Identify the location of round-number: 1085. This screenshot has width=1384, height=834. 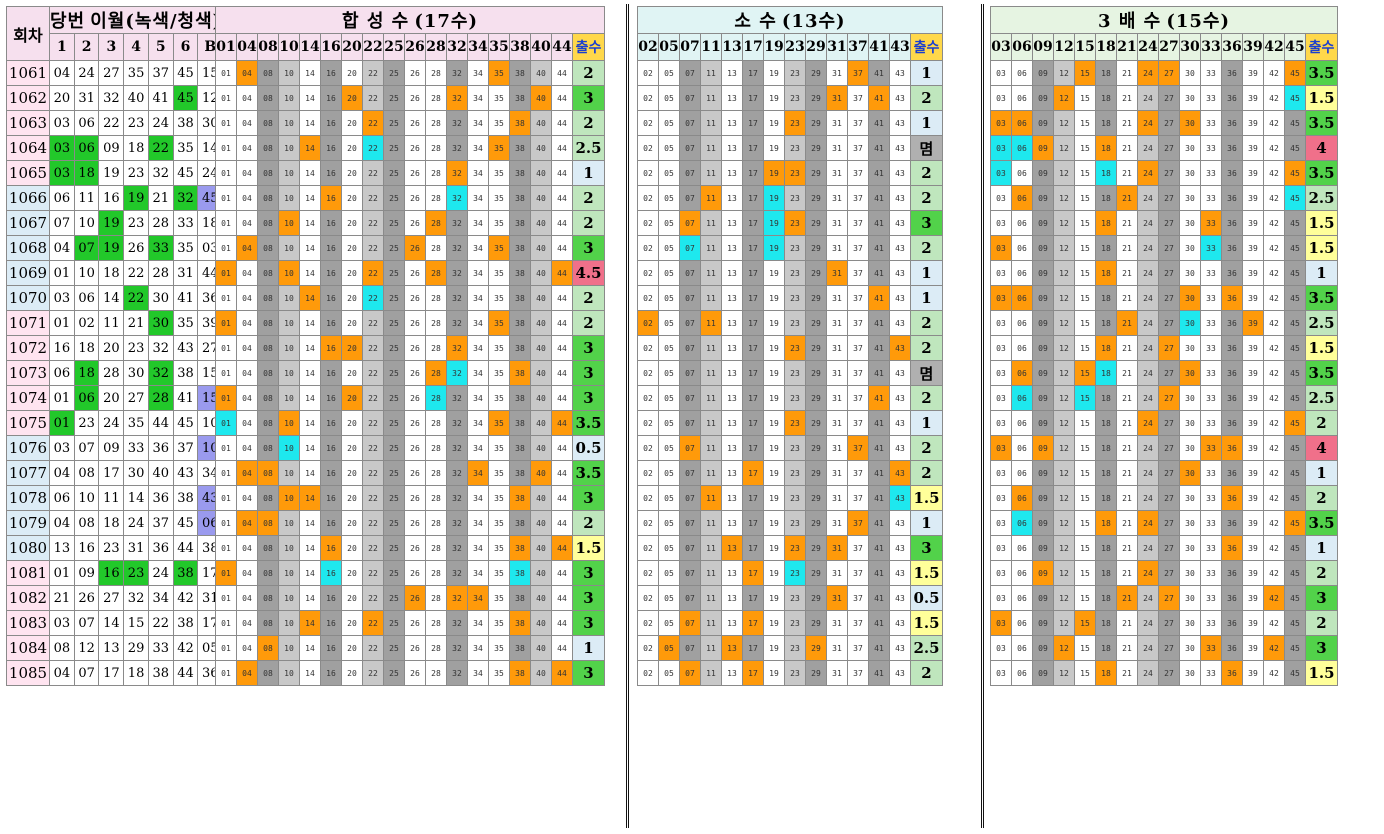
(28, 673).